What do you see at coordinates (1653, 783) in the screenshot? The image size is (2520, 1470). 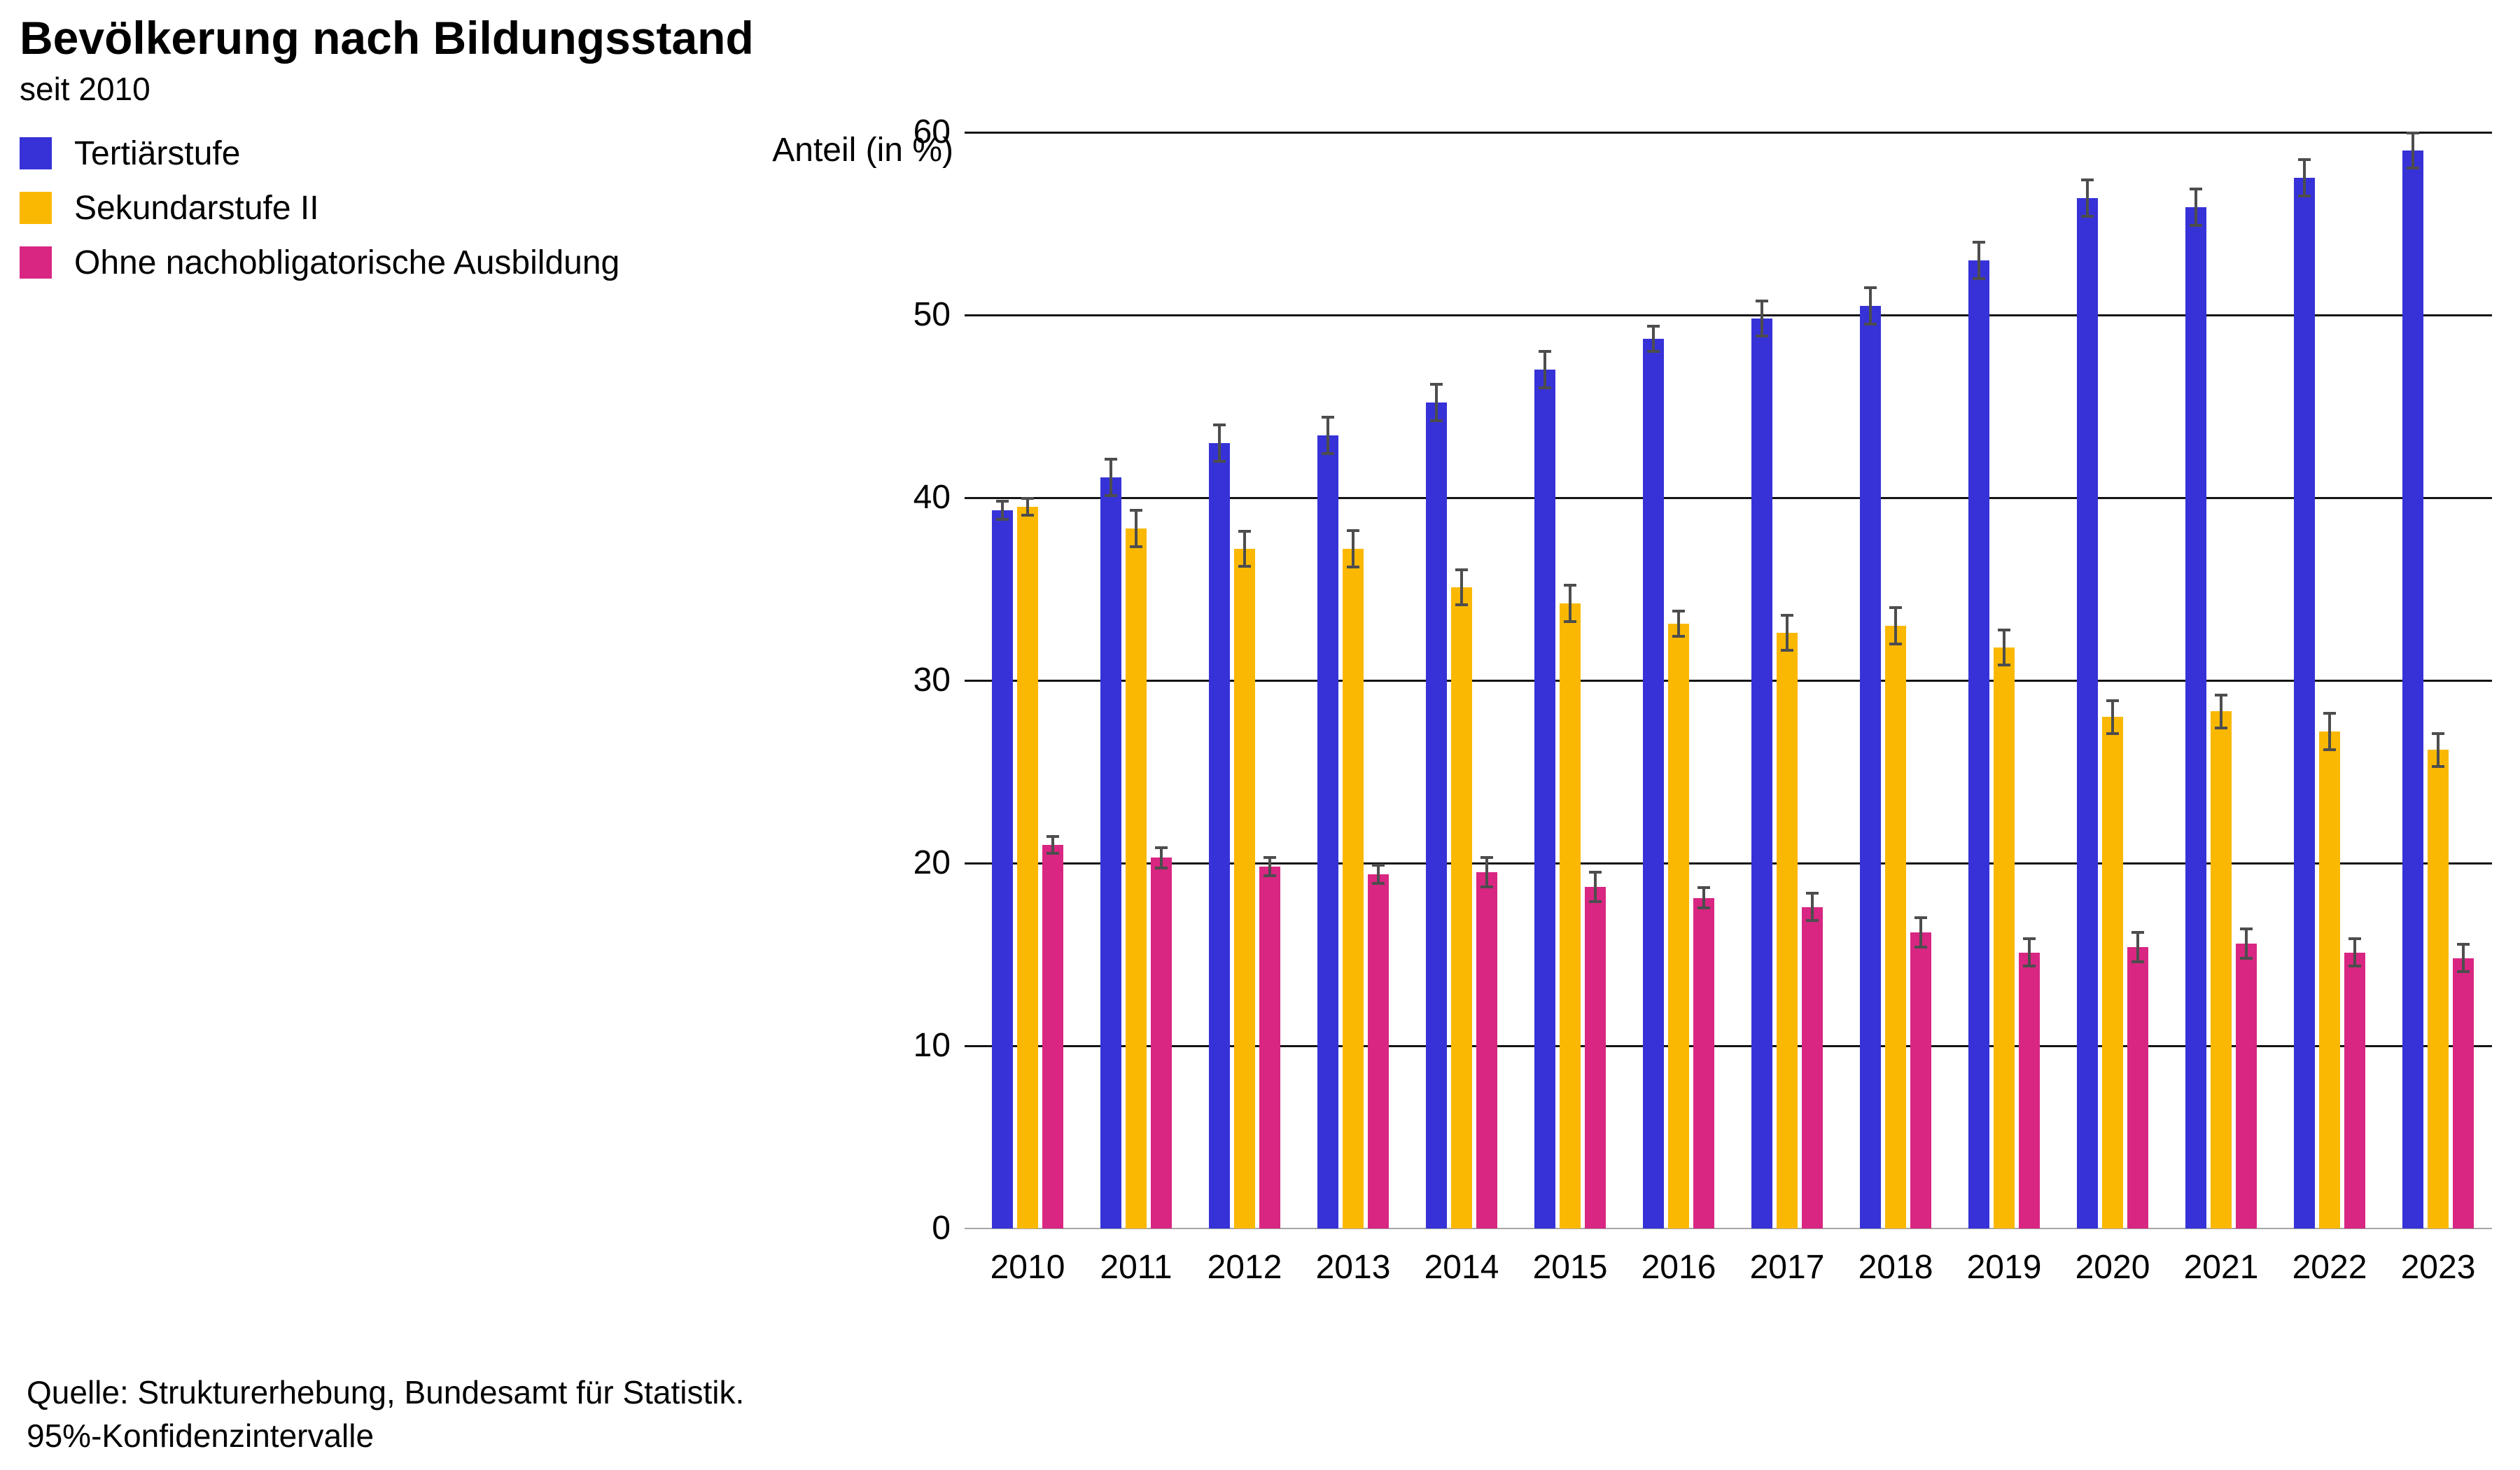 I see `bar-terti-rstufe-2016` at bounding box center [1653, 783].